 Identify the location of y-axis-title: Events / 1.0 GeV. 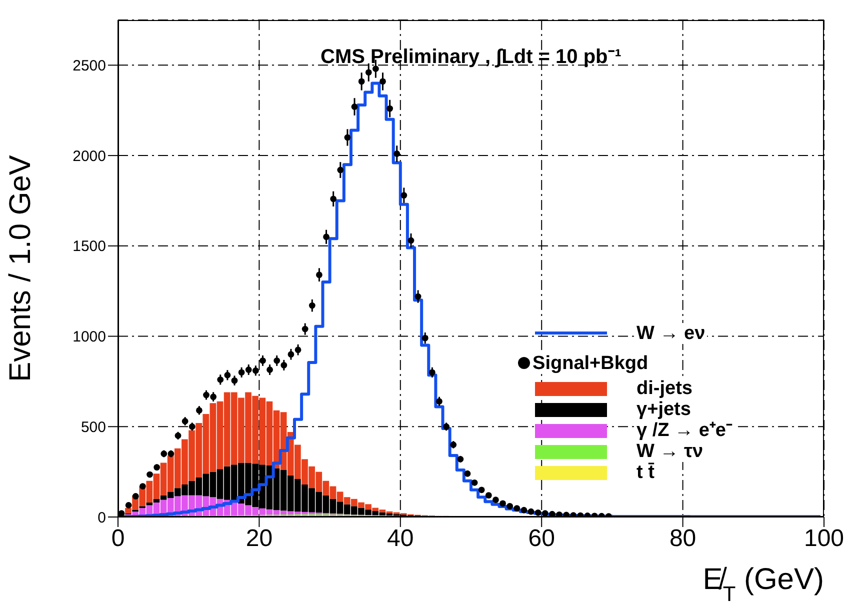
(20, 268).